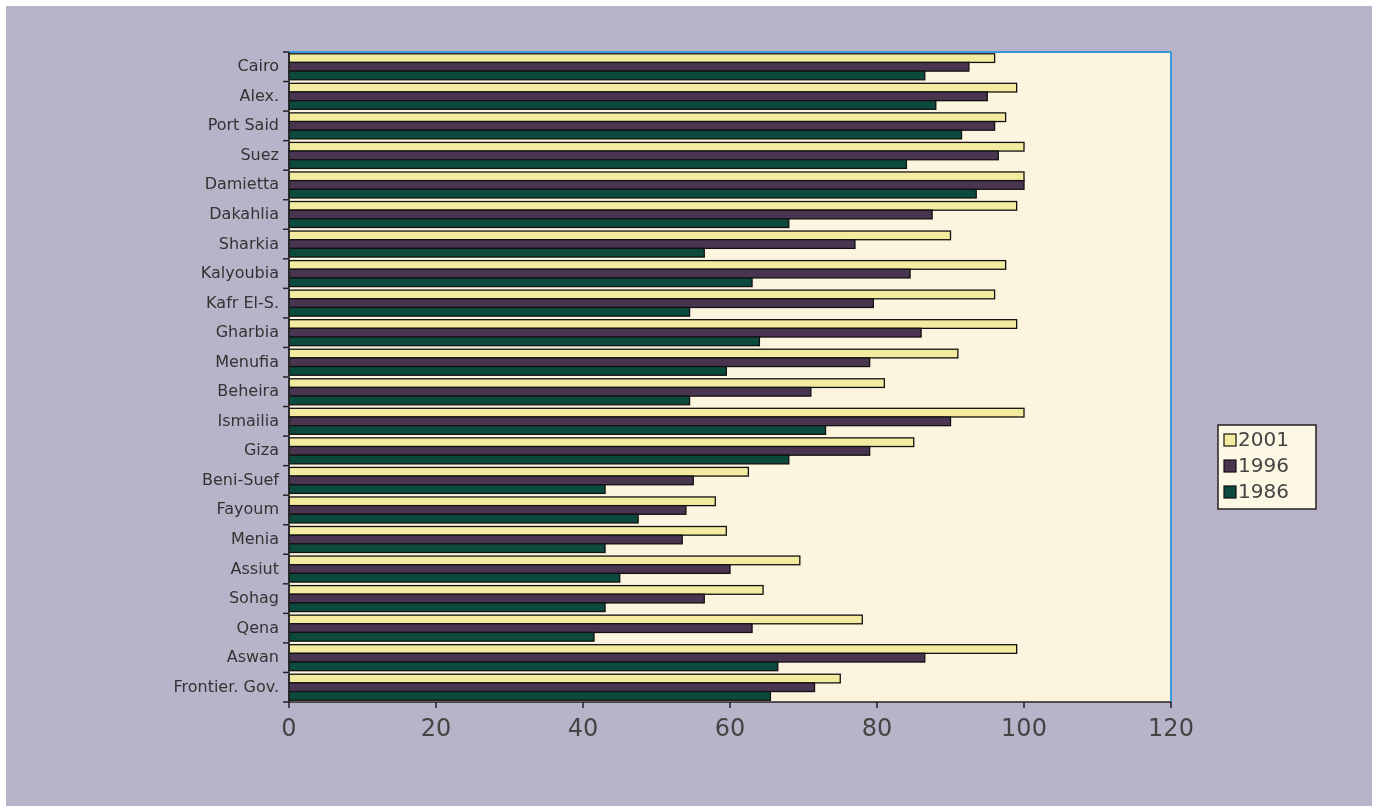  I want to click on y-tick-label: Sohag, so click(253, 598).